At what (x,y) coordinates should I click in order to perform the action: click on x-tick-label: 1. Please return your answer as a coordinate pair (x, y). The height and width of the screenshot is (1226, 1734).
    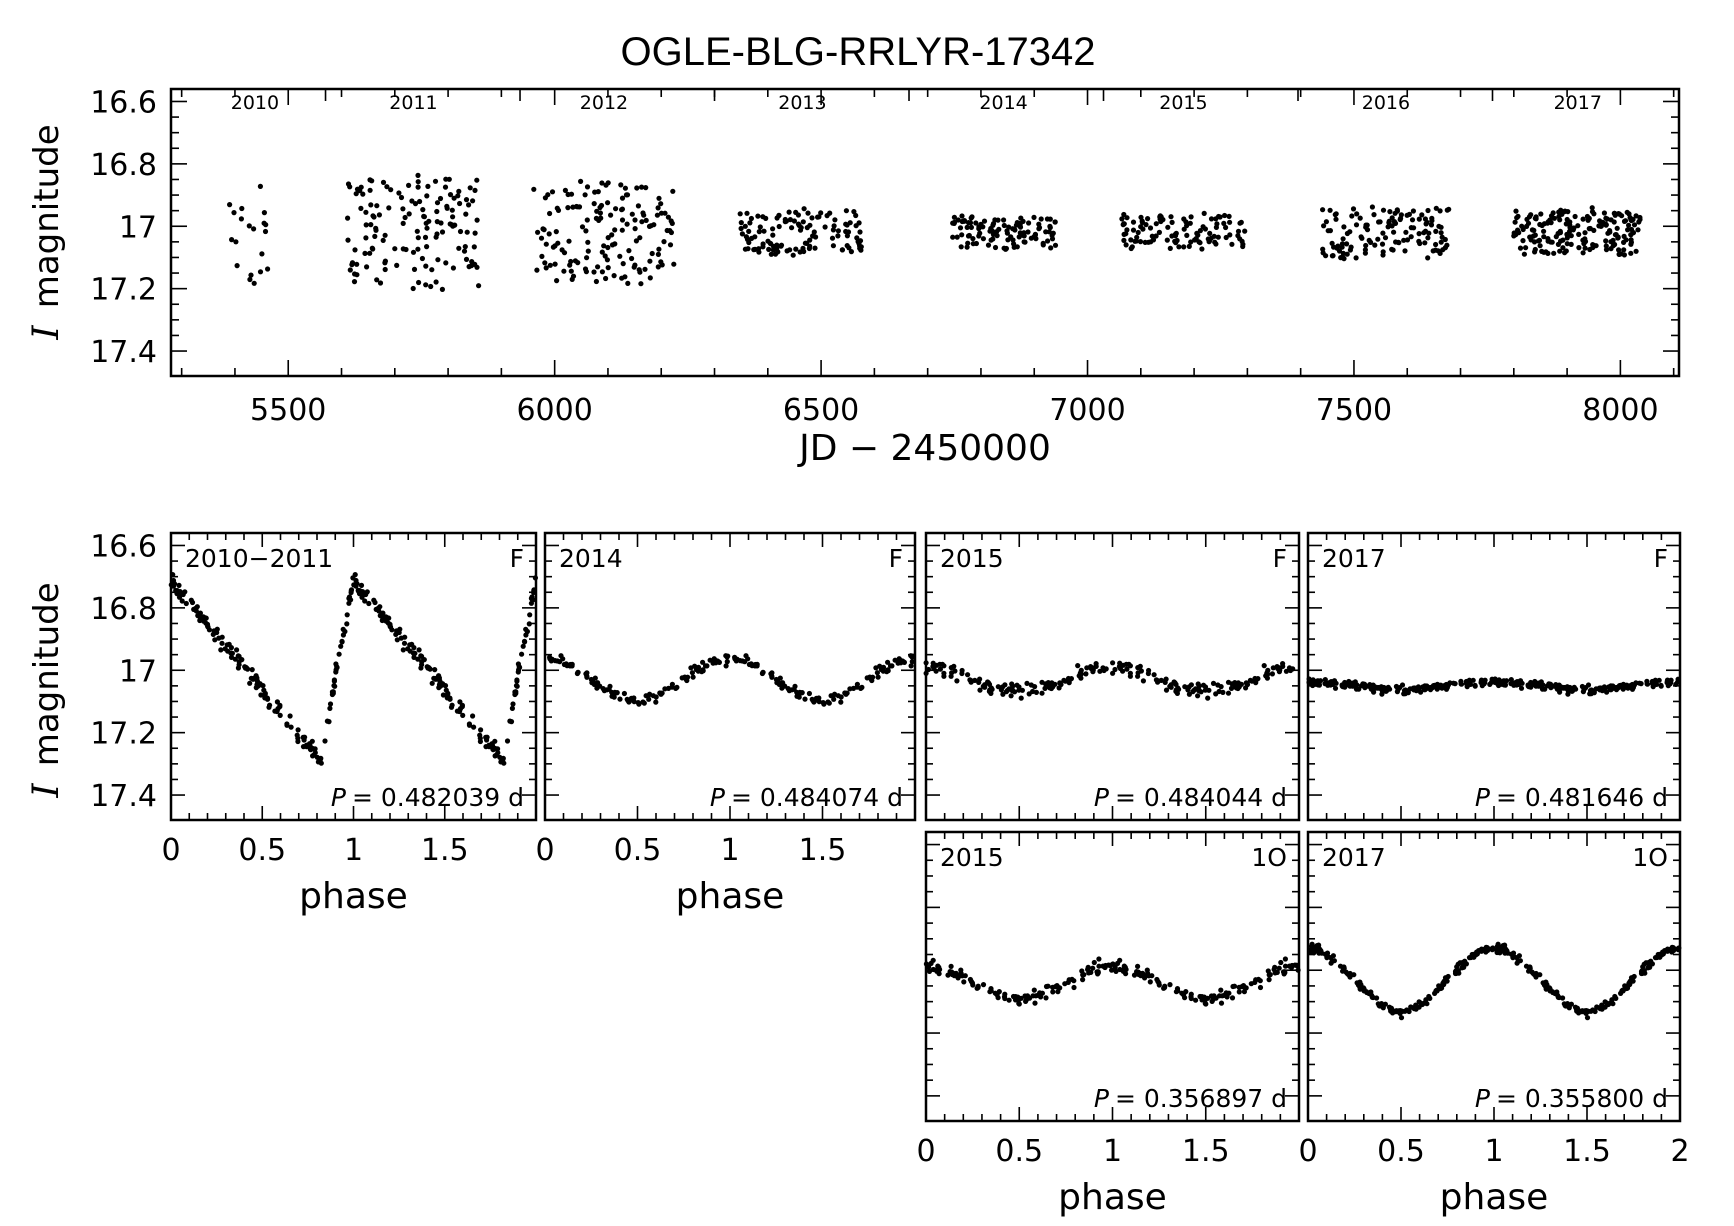
    Looking at the image, I should click on (729, 850).